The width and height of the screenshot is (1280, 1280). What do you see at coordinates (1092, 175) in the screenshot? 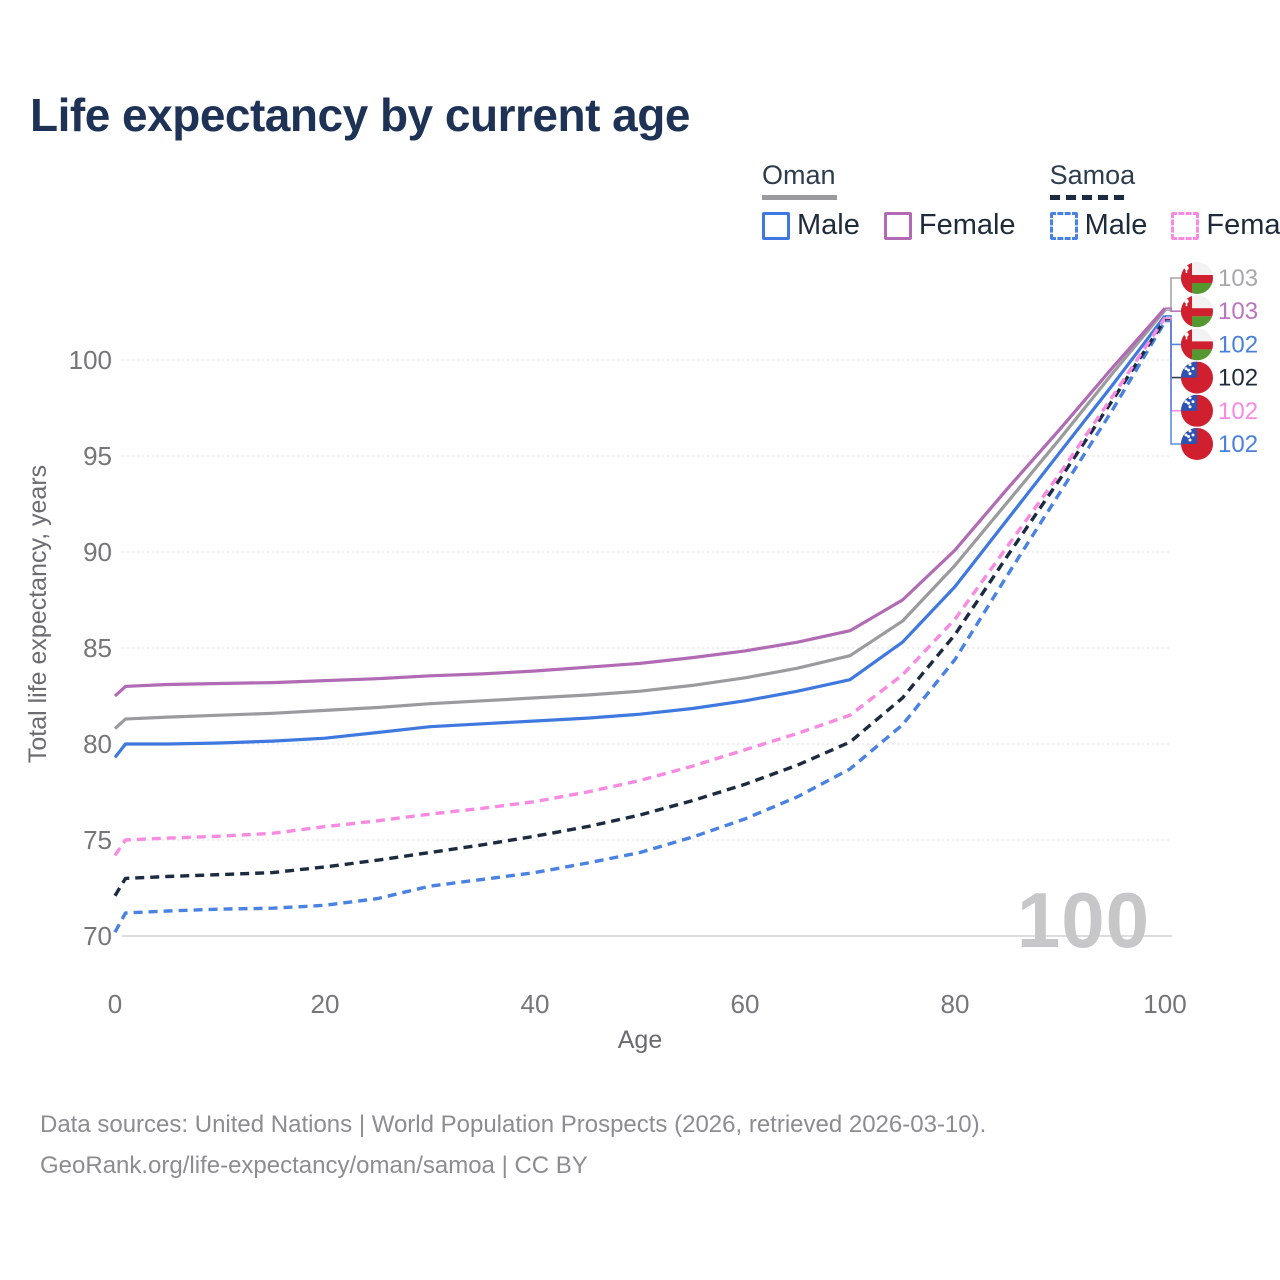
I see `legend-country-samoa-label: Samoa` at bounding box center [1092, 175].